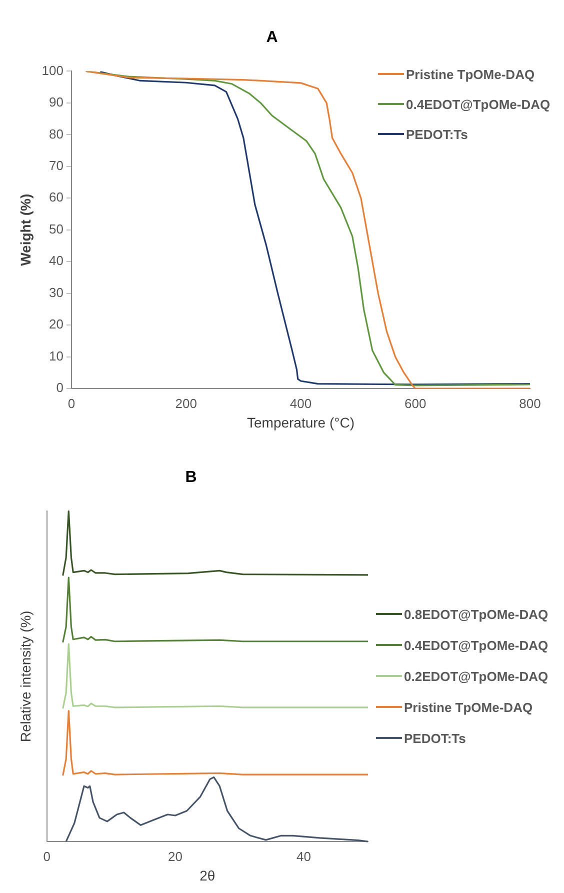 This screenshot has height=893, width=564. I want to click on chart-title: B, so click(191, 477).